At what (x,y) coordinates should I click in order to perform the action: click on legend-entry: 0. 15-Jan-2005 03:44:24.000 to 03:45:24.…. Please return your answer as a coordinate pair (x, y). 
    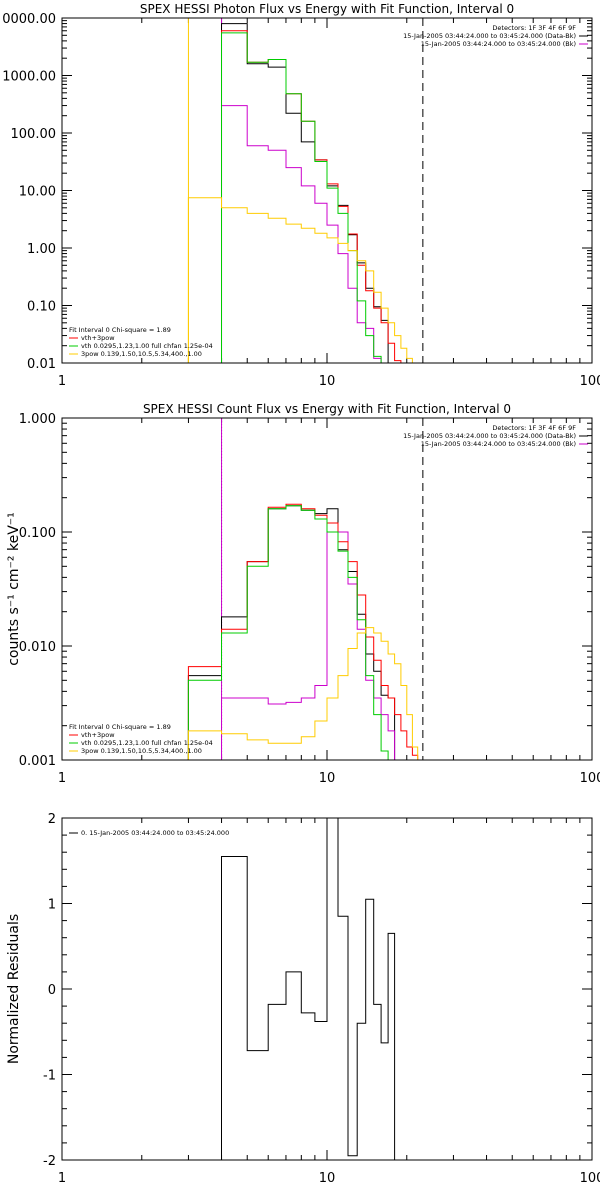
    Looking at the image, I should click on (155, 833).